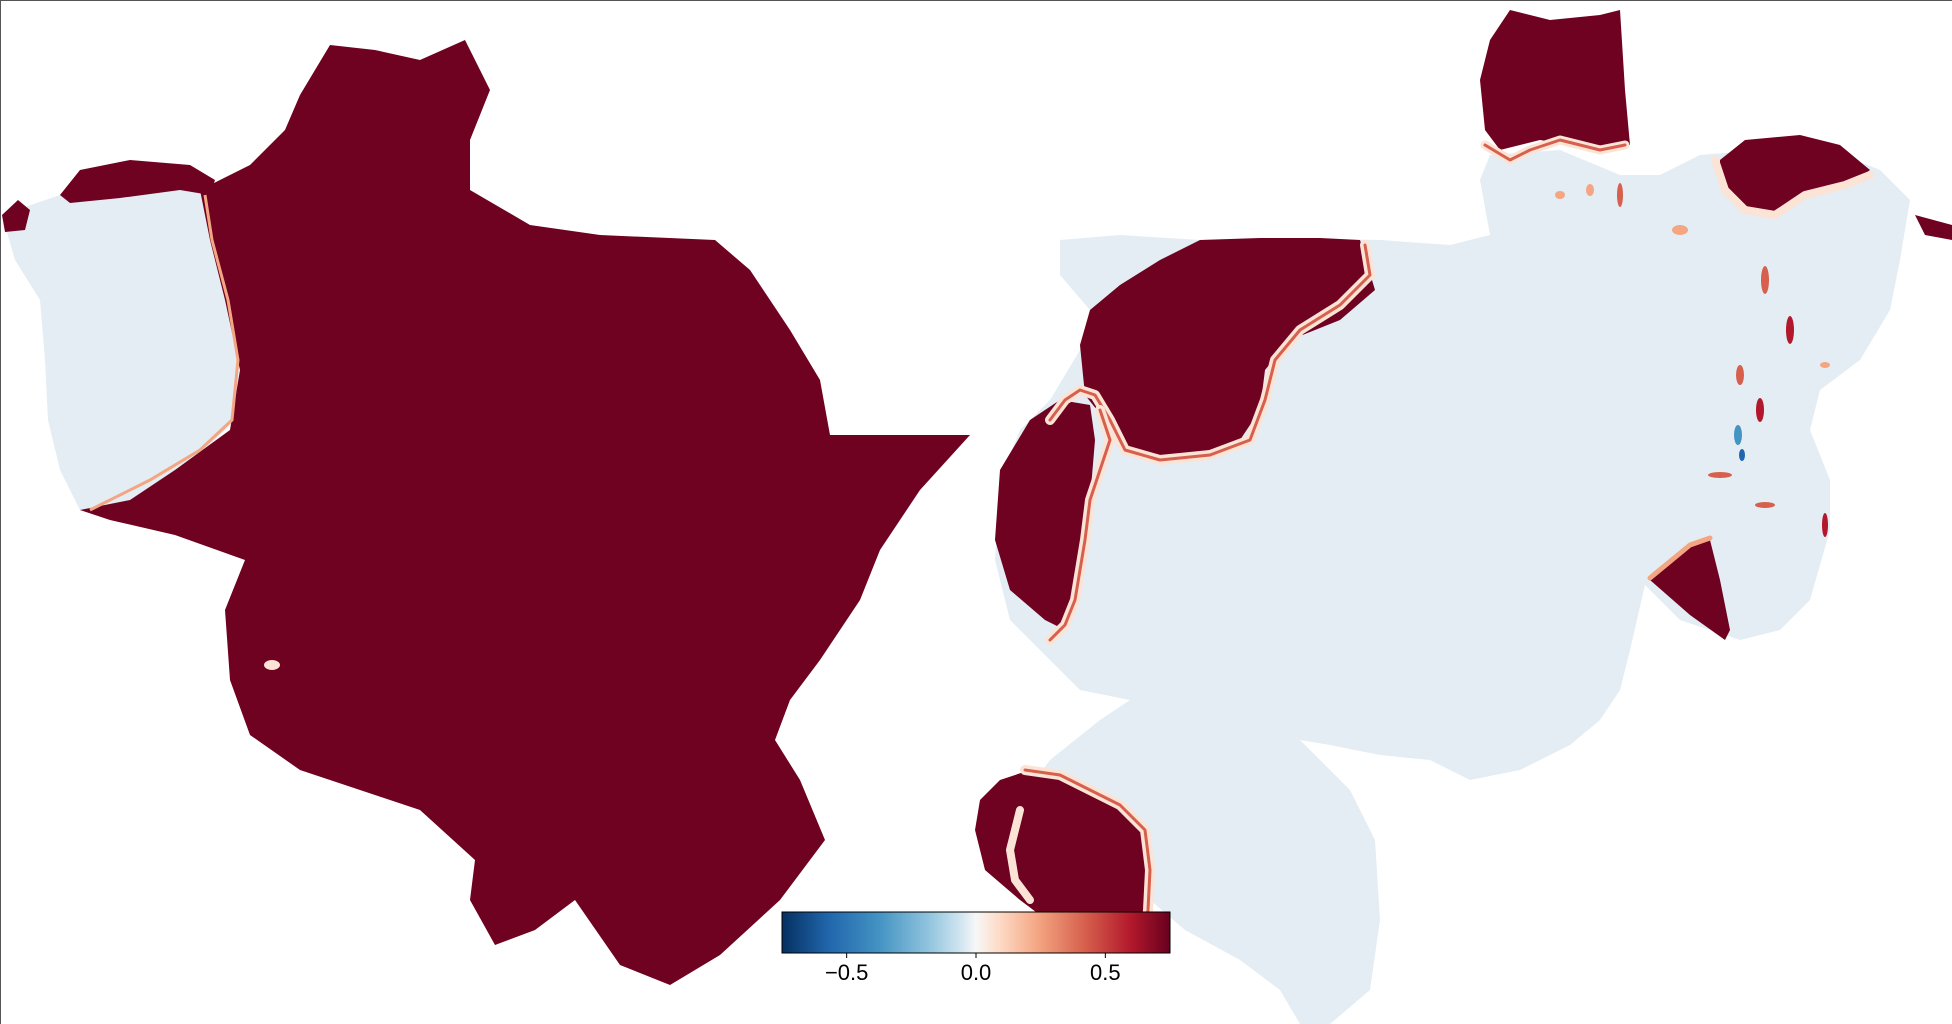 This screenshot has height=1024, width=1952. What do you see at coordinates (976, 932) in the screenshot?
I see `colorbar-gradient` at bounding box center [976, 932].